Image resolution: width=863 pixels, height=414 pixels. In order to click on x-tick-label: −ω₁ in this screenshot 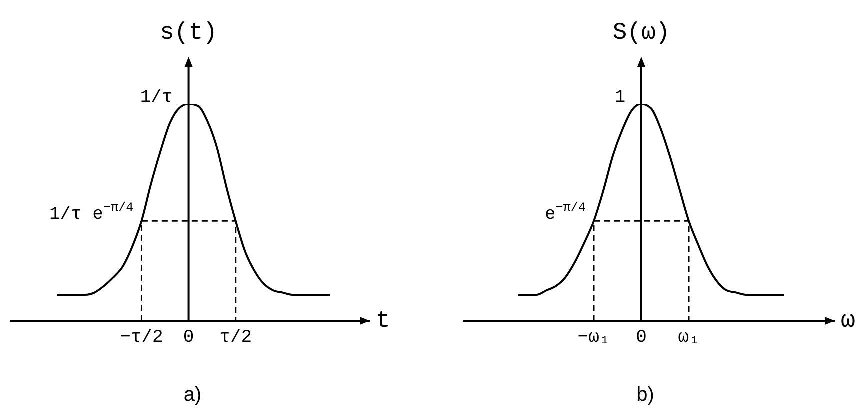, I will do `click(594, 338)`.